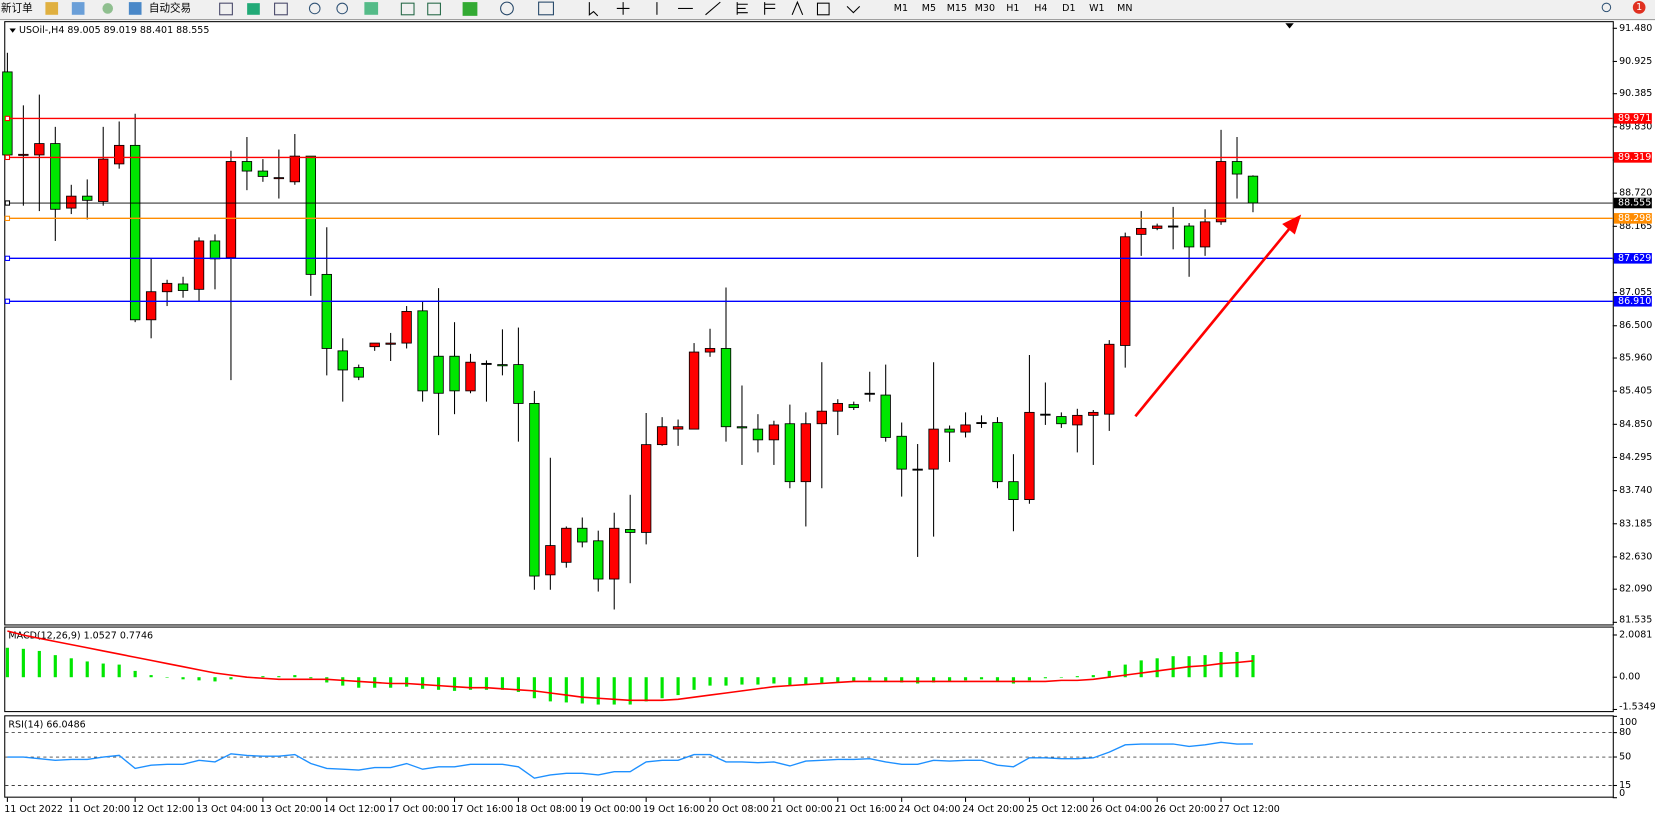 This screenshot has height=822, width=1655. I want to click on indicators, so click(470, 9).